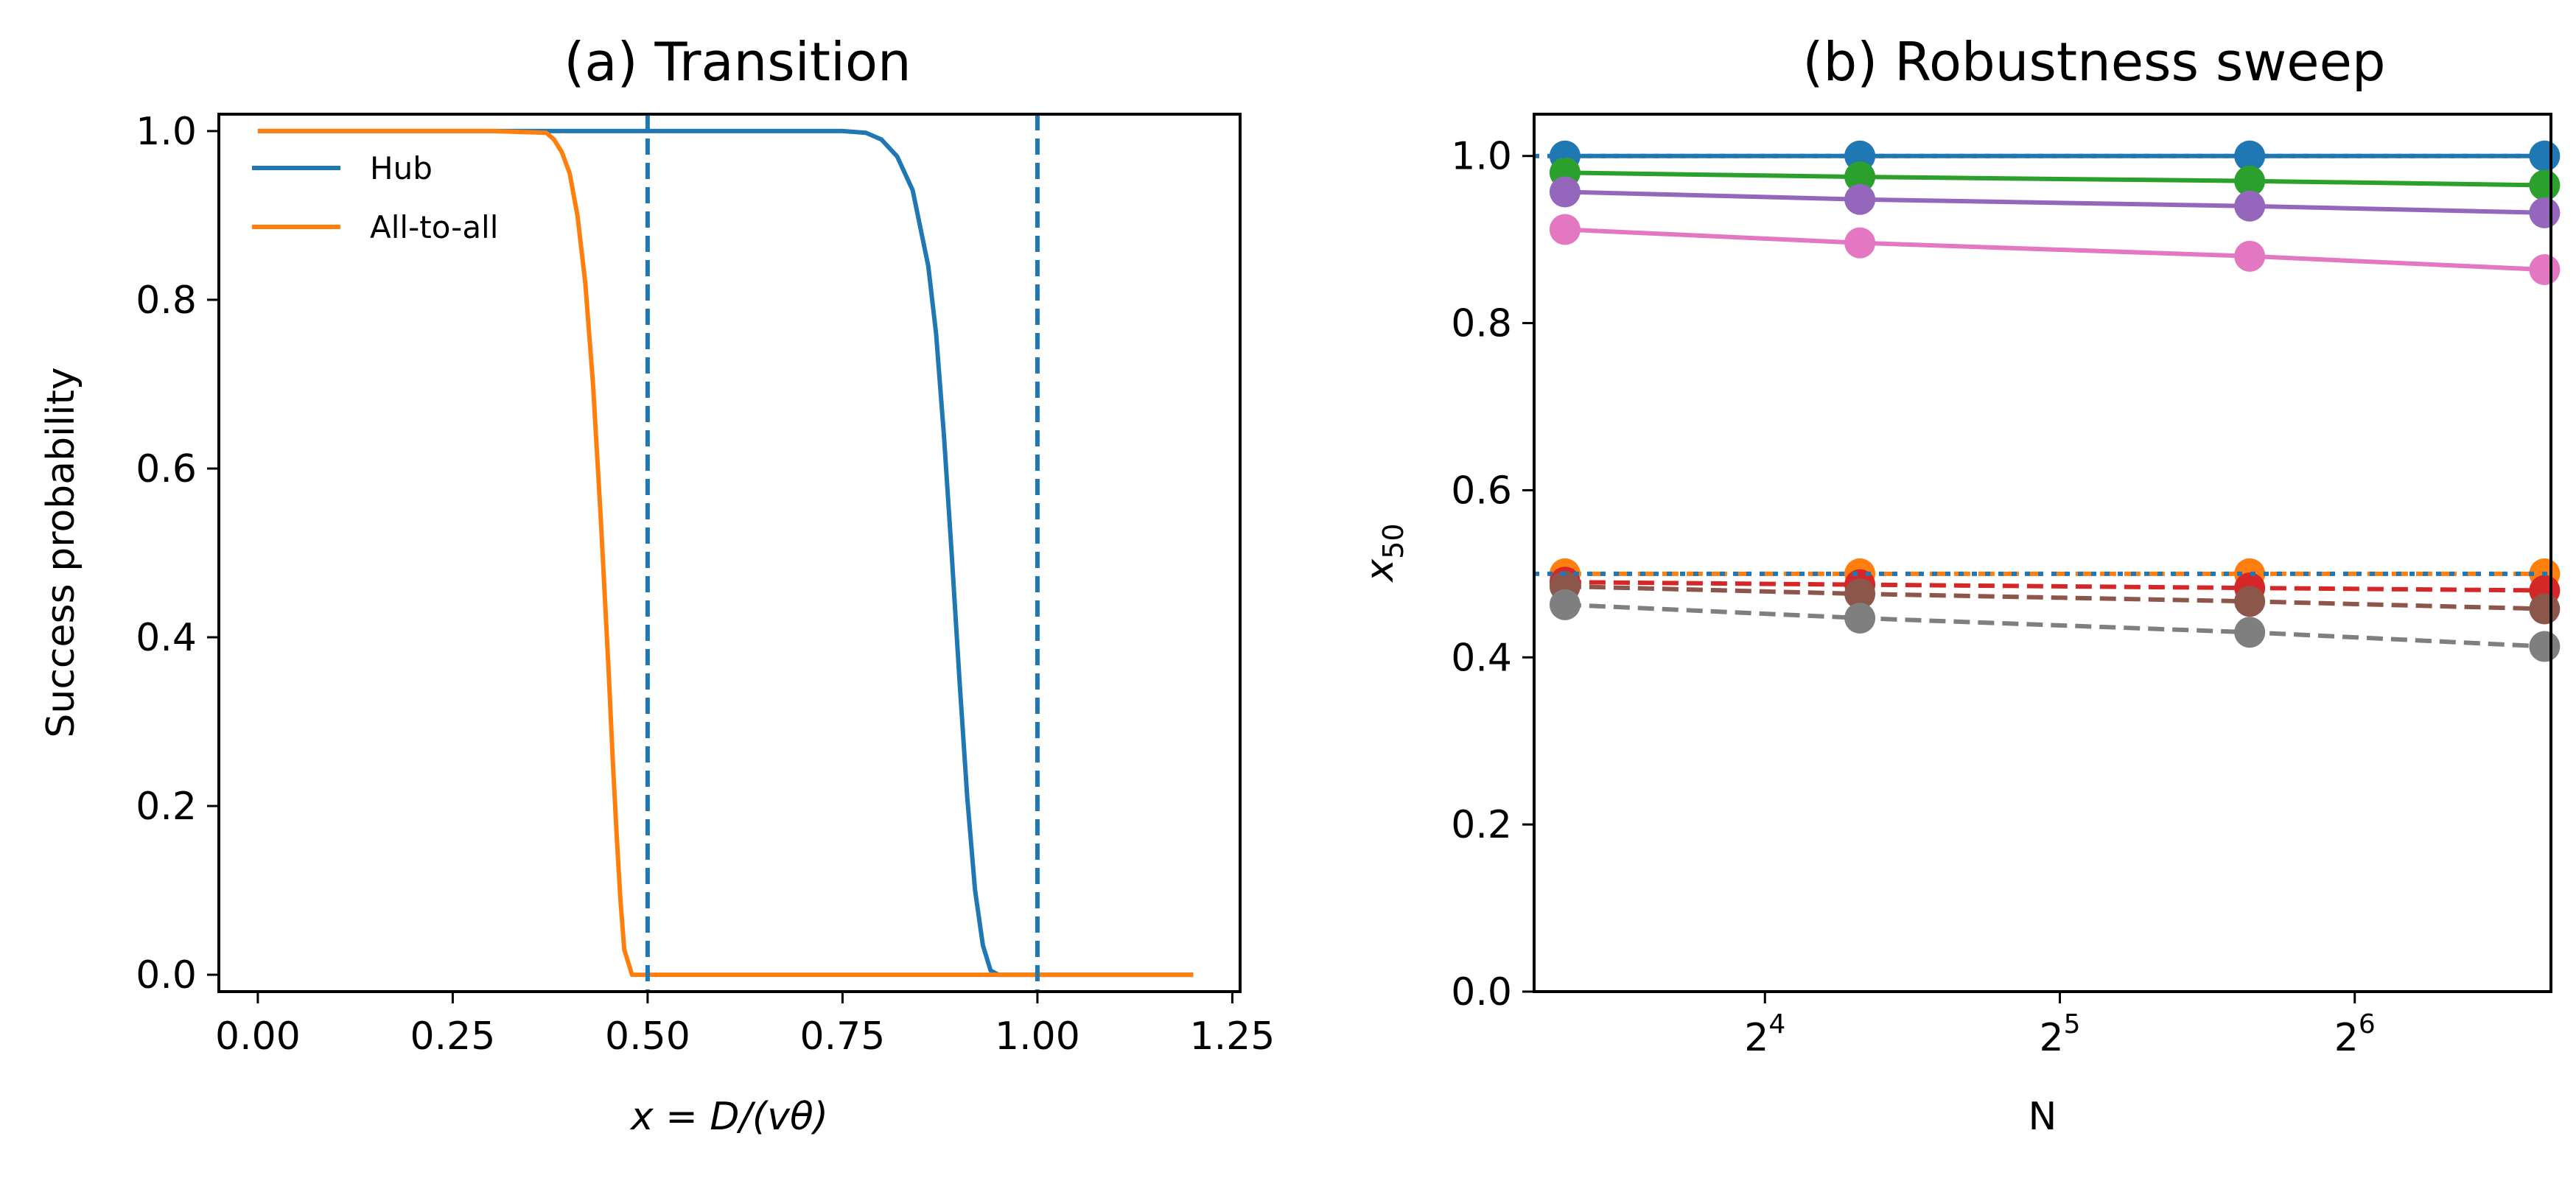  Describe the element at coordinates (1380, 570) in the screenshot. I see `panel-b-y-axis-label-main: x` at that location.